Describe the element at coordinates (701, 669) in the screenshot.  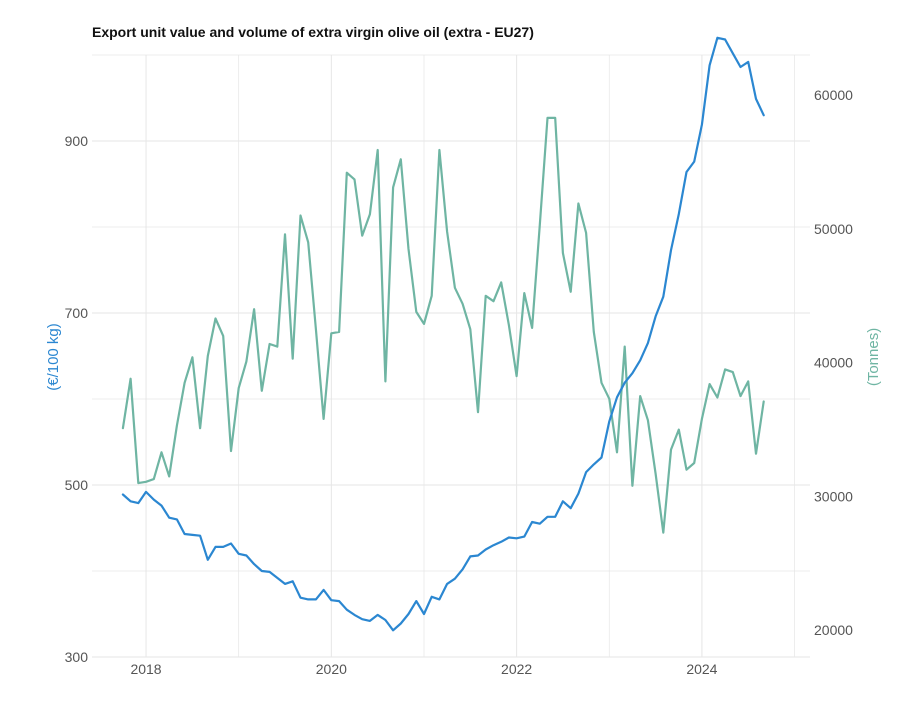
I see `x-tick-label: 2024` at that location.